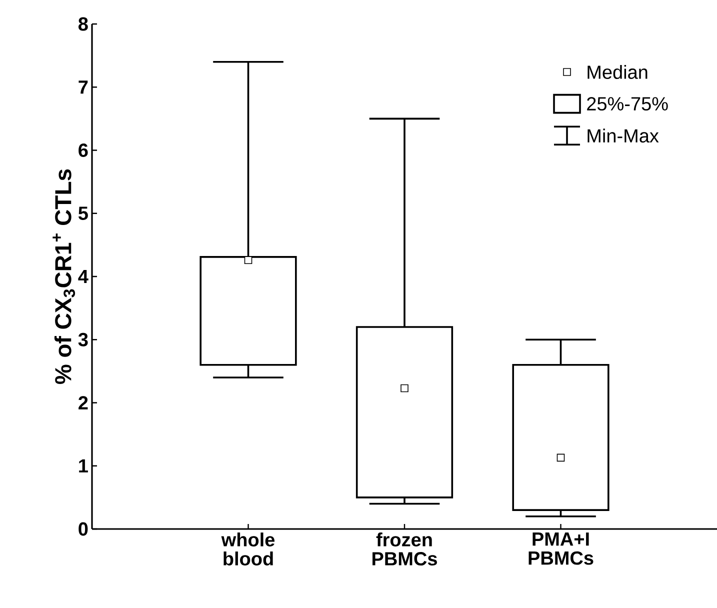 The image size is (717, 608). Describe the element at coordinates (83, 403) in the screenshot. I see `y-tick-label: 2` at that location.